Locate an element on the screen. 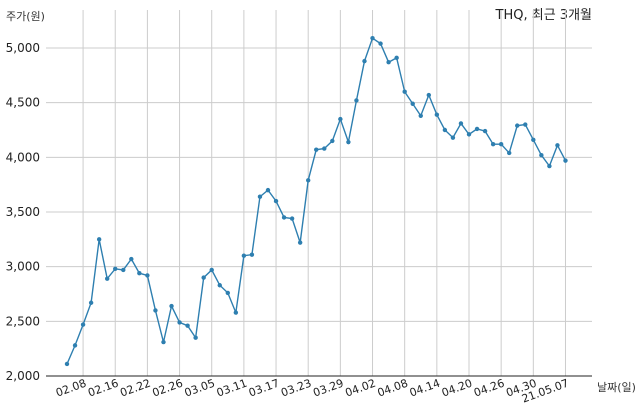 The width and height of the screenshot is (640, 419). x-tick-label: 03.05 is located at coordinates (200, 388).